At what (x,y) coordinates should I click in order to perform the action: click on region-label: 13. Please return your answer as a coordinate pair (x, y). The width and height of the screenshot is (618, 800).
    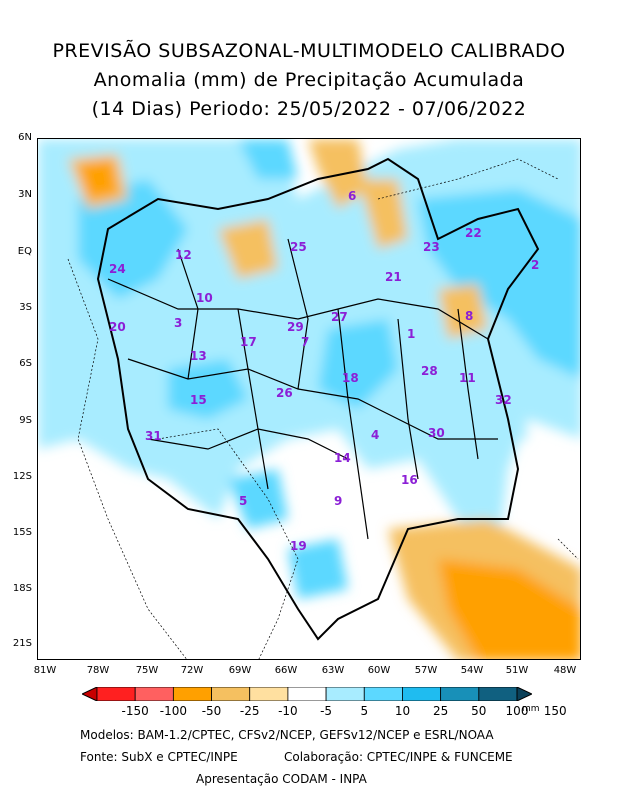
    Looking at the image, I should click on (198, 356).